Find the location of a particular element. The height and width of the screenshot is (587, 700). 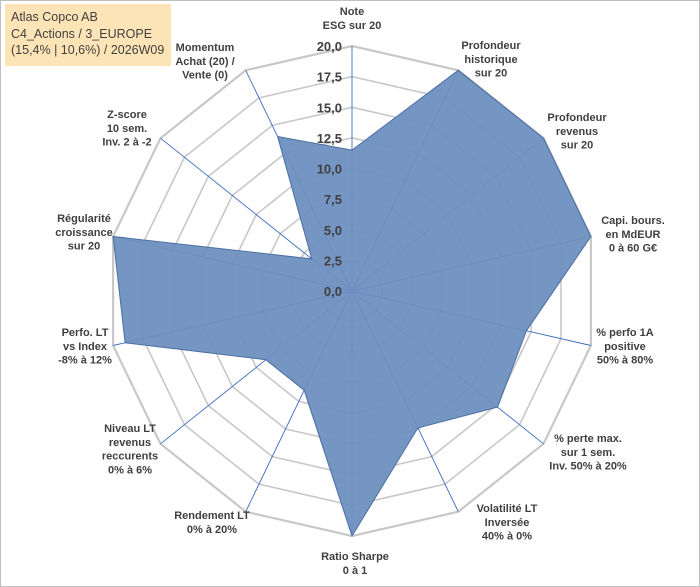

tick-label: 15,0 is located at coordinates (329, 107).